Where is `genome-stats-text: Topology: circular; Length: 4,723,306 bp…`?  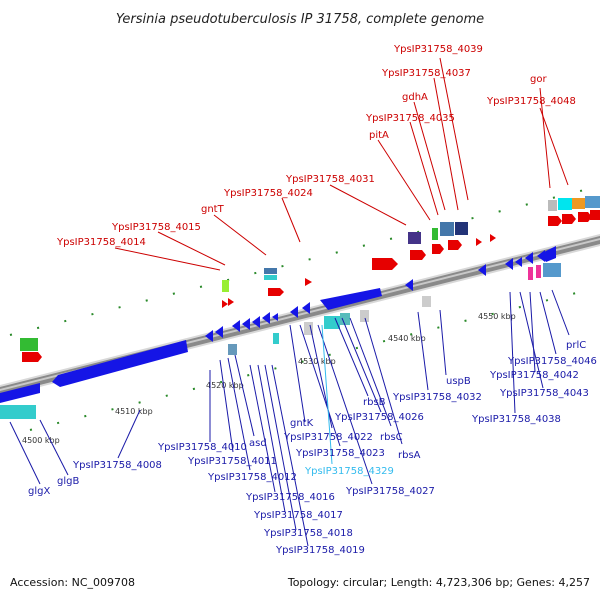
genome-stats-text: Topology: circular; Length: 4,723,306 bp… is located at coordinates (438, 582).